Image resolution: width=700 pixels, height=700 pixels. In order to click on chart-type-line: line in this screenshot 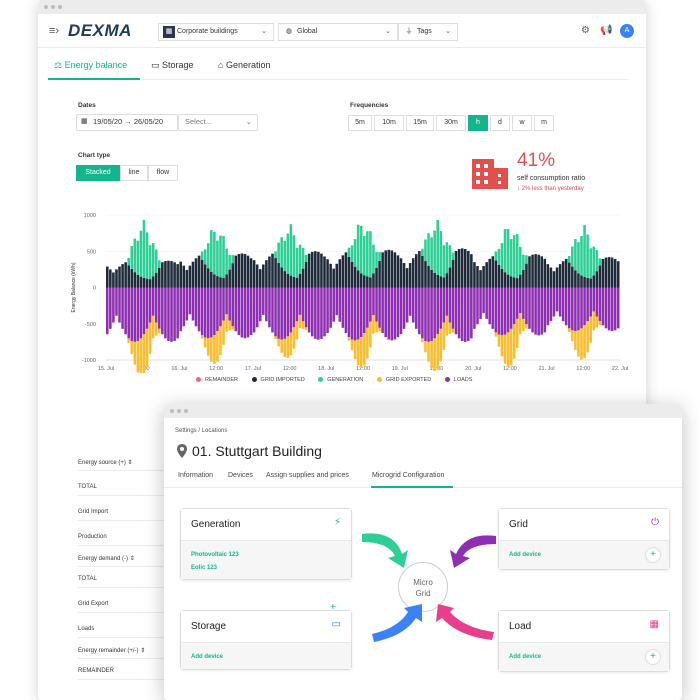, I will do `click(134, 173)`.